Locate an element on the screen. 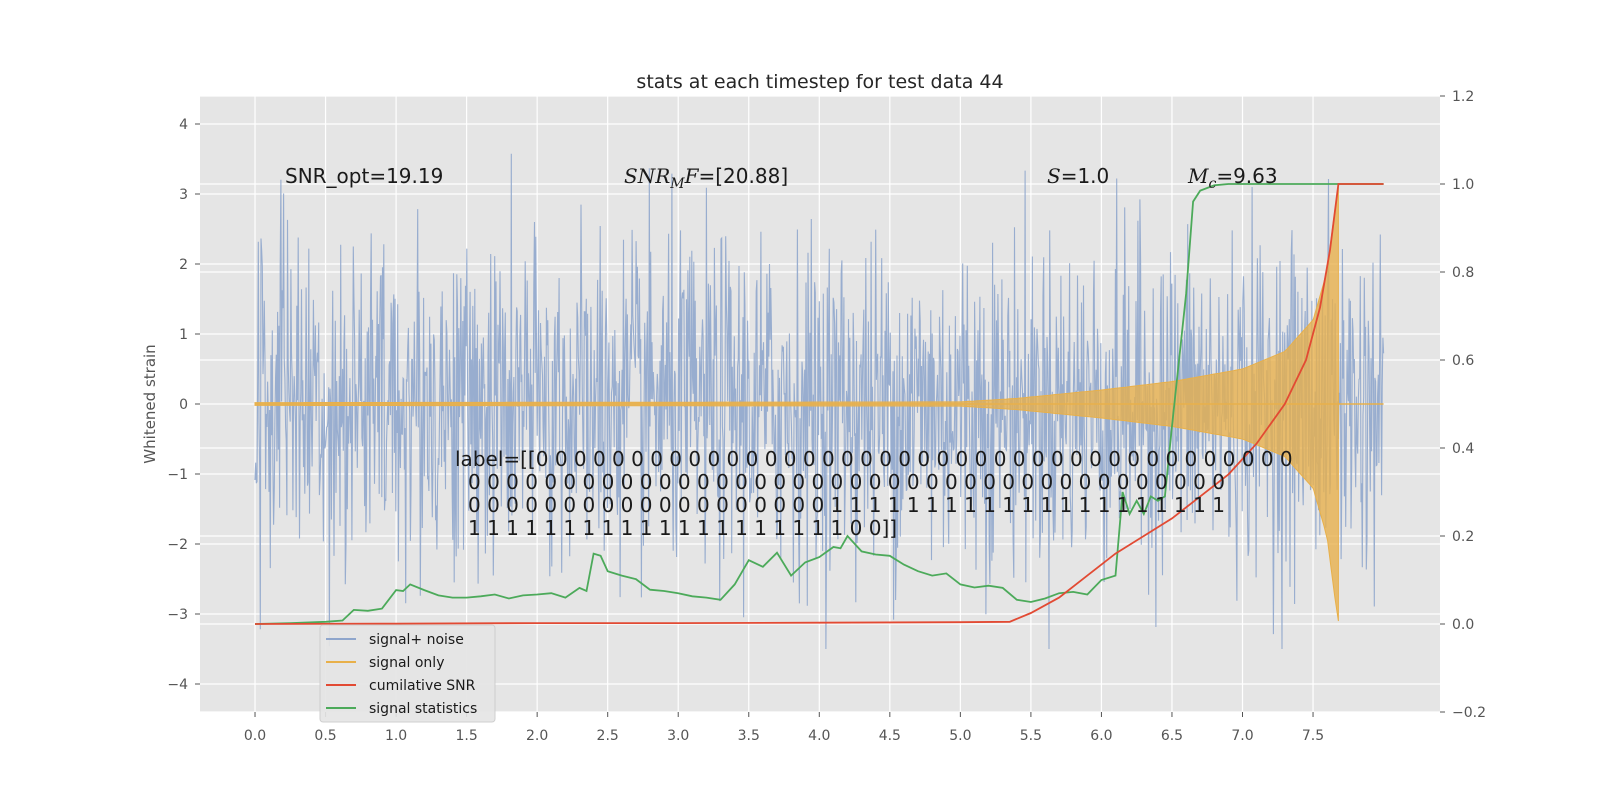 This screenshot has width=1600, height=800. annotation-s: S=1.0 is located at coordinates (1078, 176).